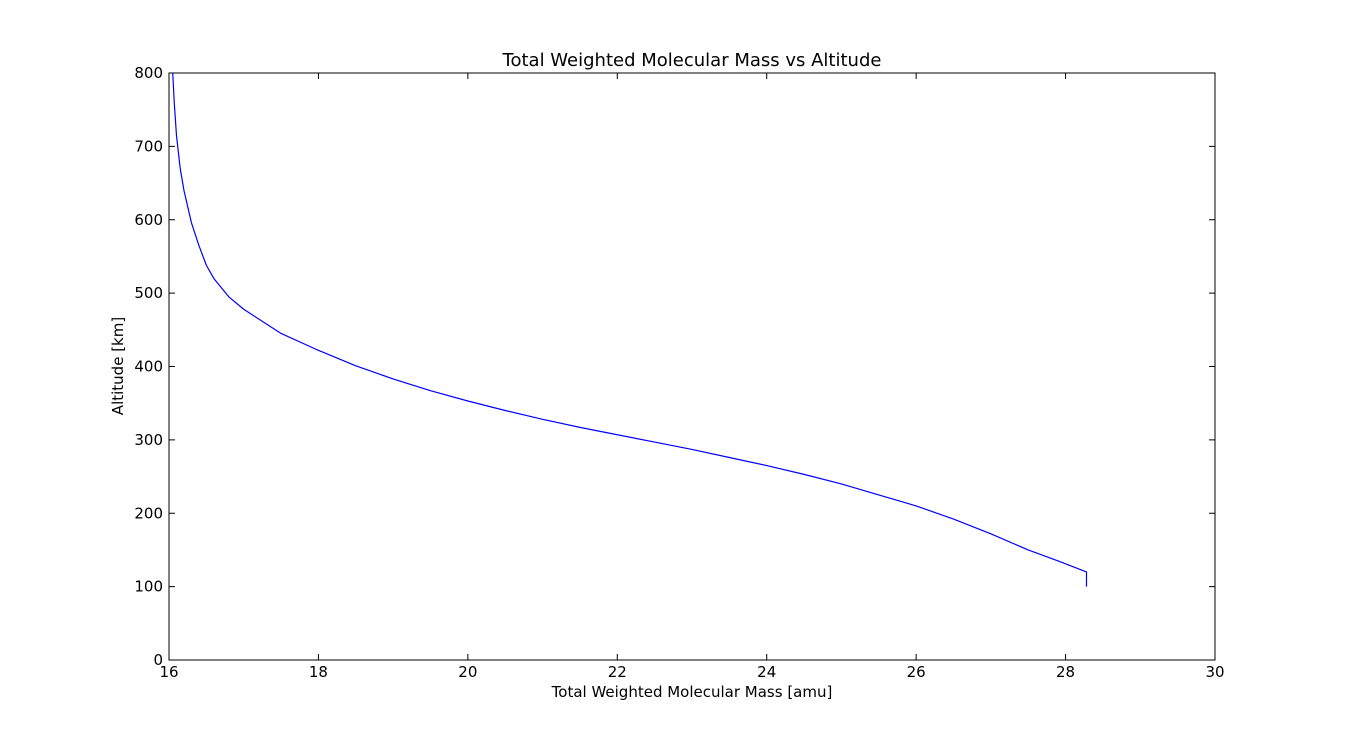 The image size is (1350, 734). What do you see at coordinates (158, 660) in the screenshot?
I see `y-tick-label: 0` at bounding box center [158, 660].